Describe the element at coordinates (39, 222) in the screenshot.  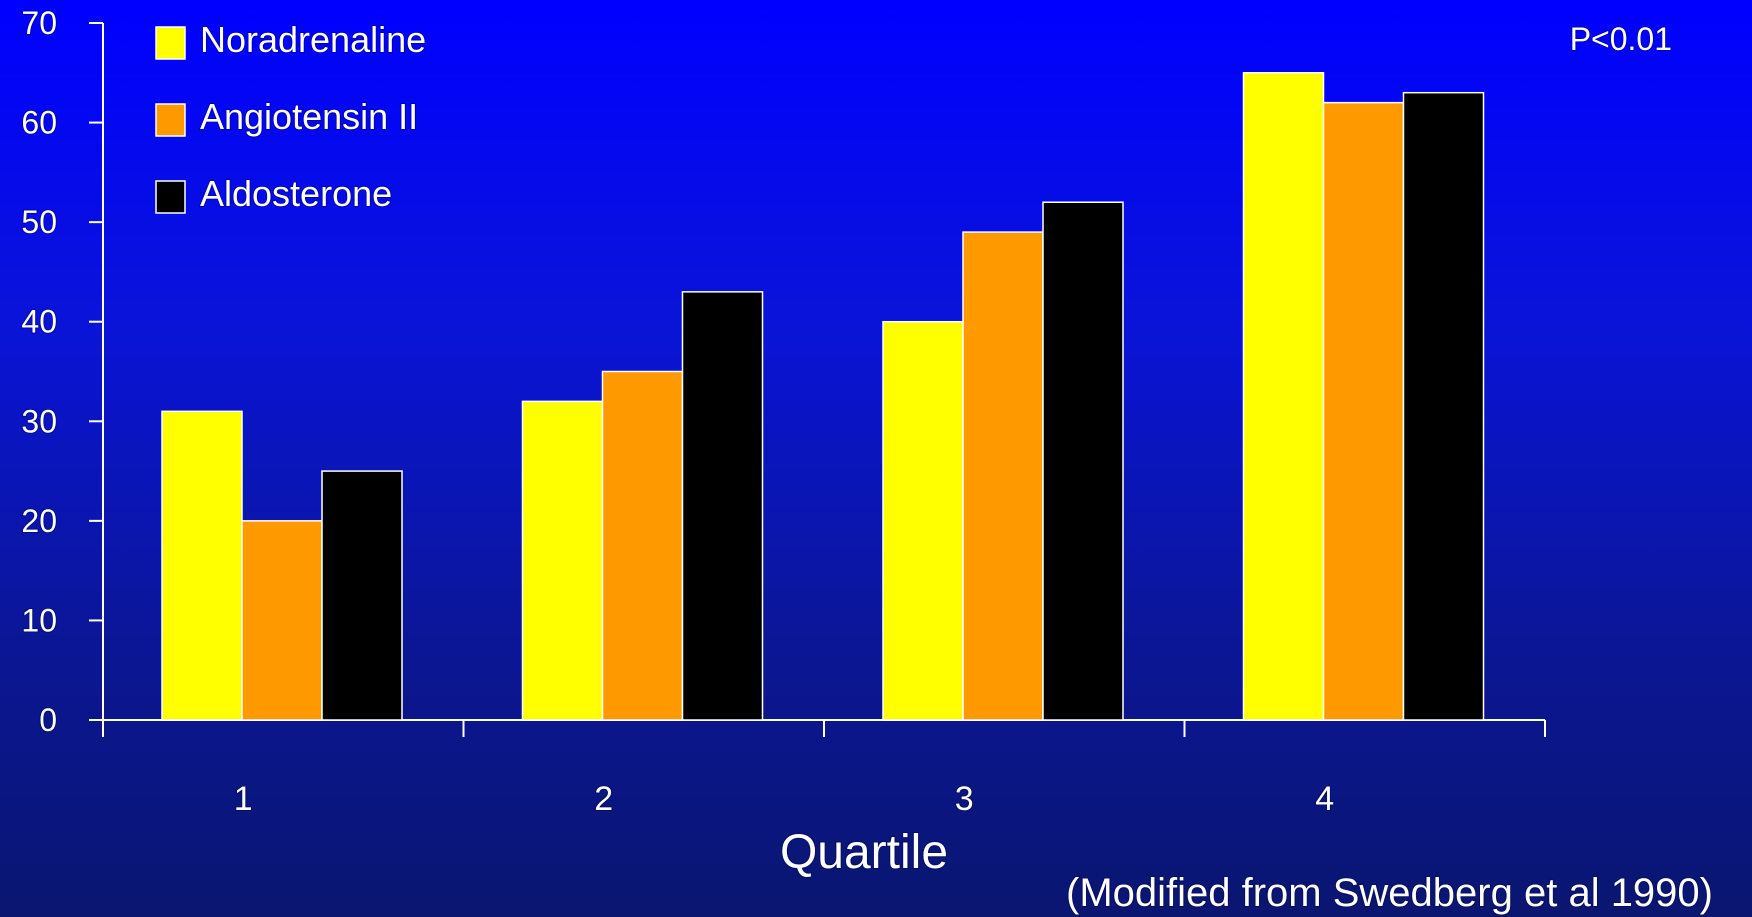
I see `y-tick-label: 50` at that location.